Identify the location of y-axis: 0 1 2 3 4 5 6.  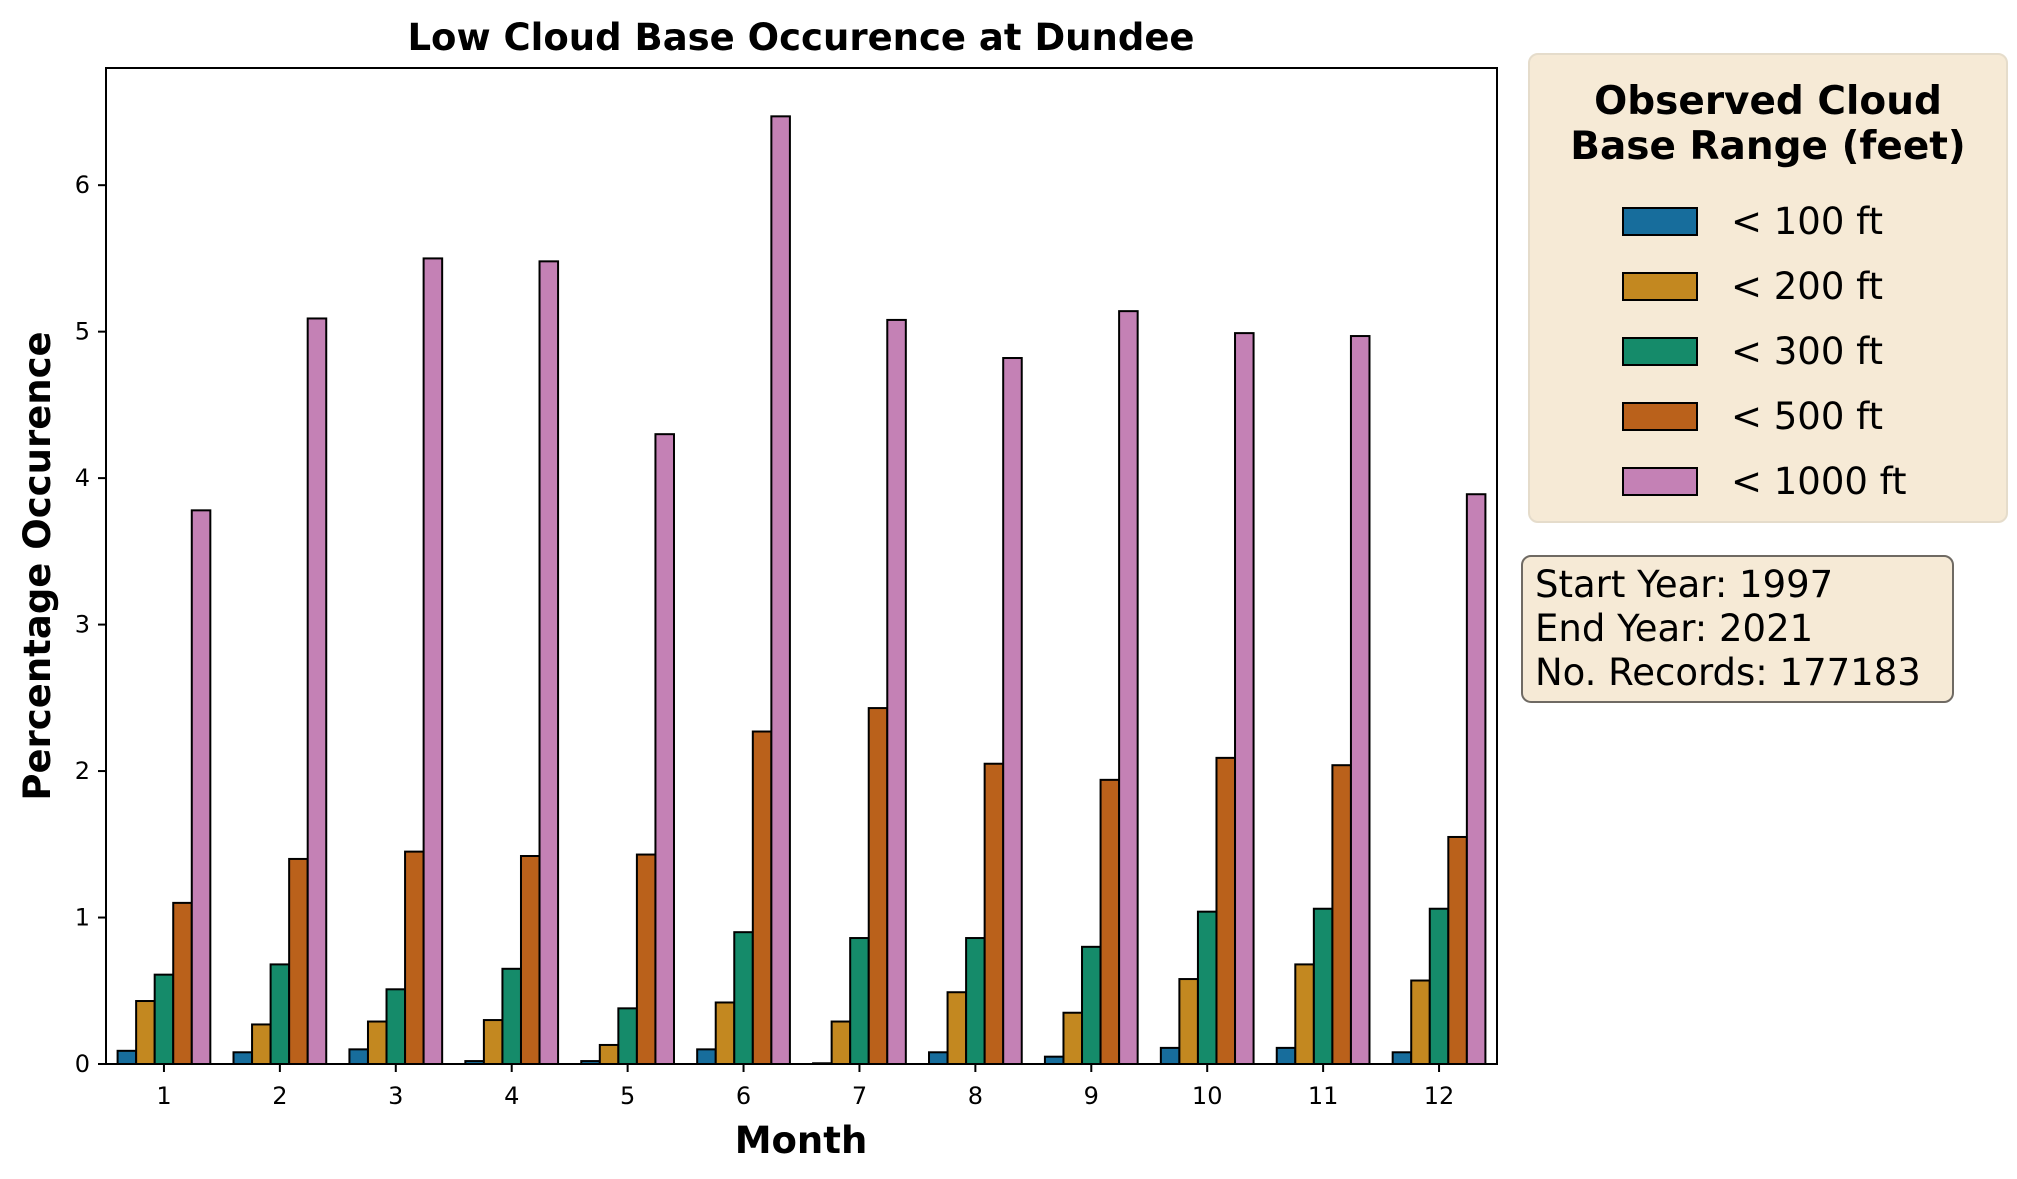
(90, 624).